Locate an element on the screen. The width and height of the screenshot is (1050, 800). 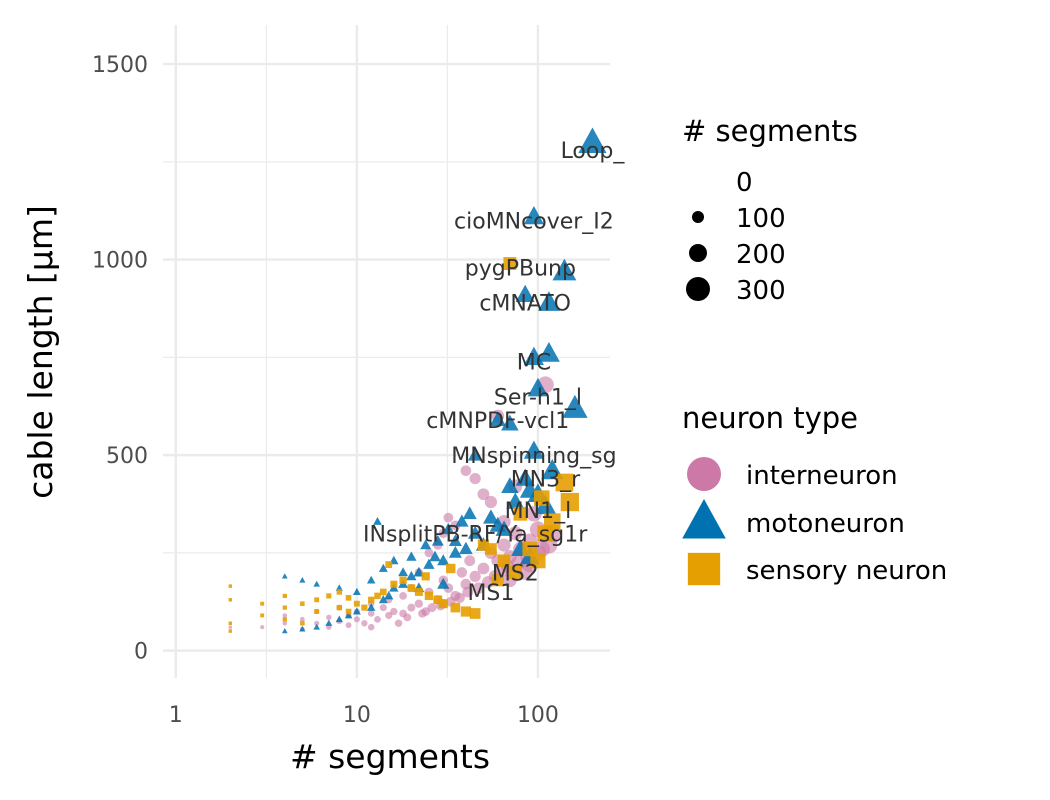
color-legend-label: sensory neuron is located at coordinates (846, 571).